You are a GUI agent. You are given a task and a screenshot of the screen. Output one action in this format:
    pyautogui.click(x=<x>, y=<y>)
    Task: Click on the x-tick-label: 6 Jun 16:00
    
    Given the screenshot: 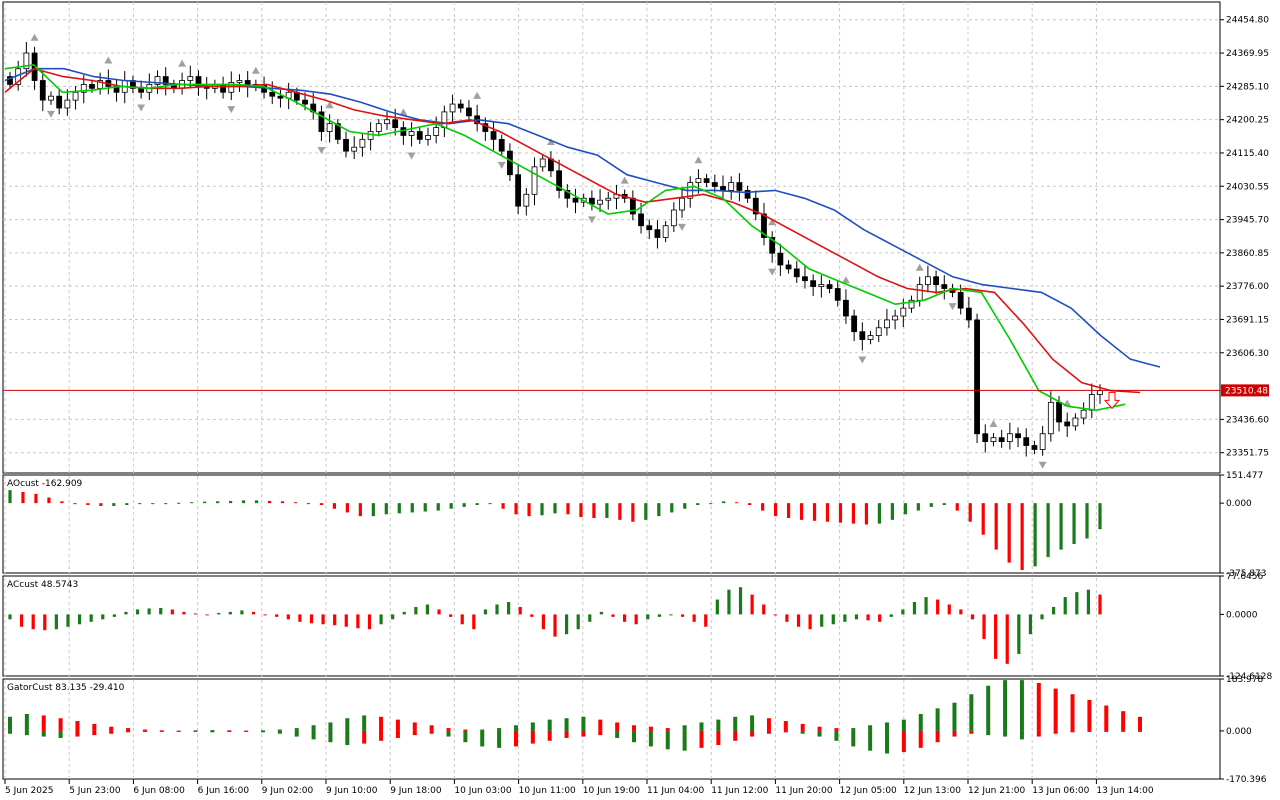 What is the action you would take?
    pyautogui.click(x=224, y=791)
    